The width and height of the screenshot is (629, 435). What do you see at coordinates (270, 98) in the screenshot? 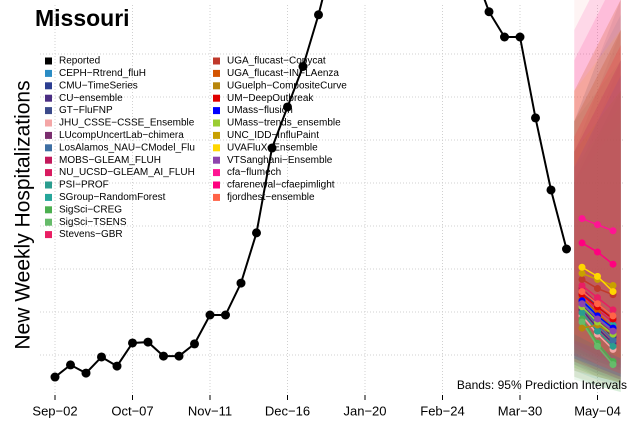
I see `legend-label: UM−DeepOutbreak` at bounding box center [270, 98].